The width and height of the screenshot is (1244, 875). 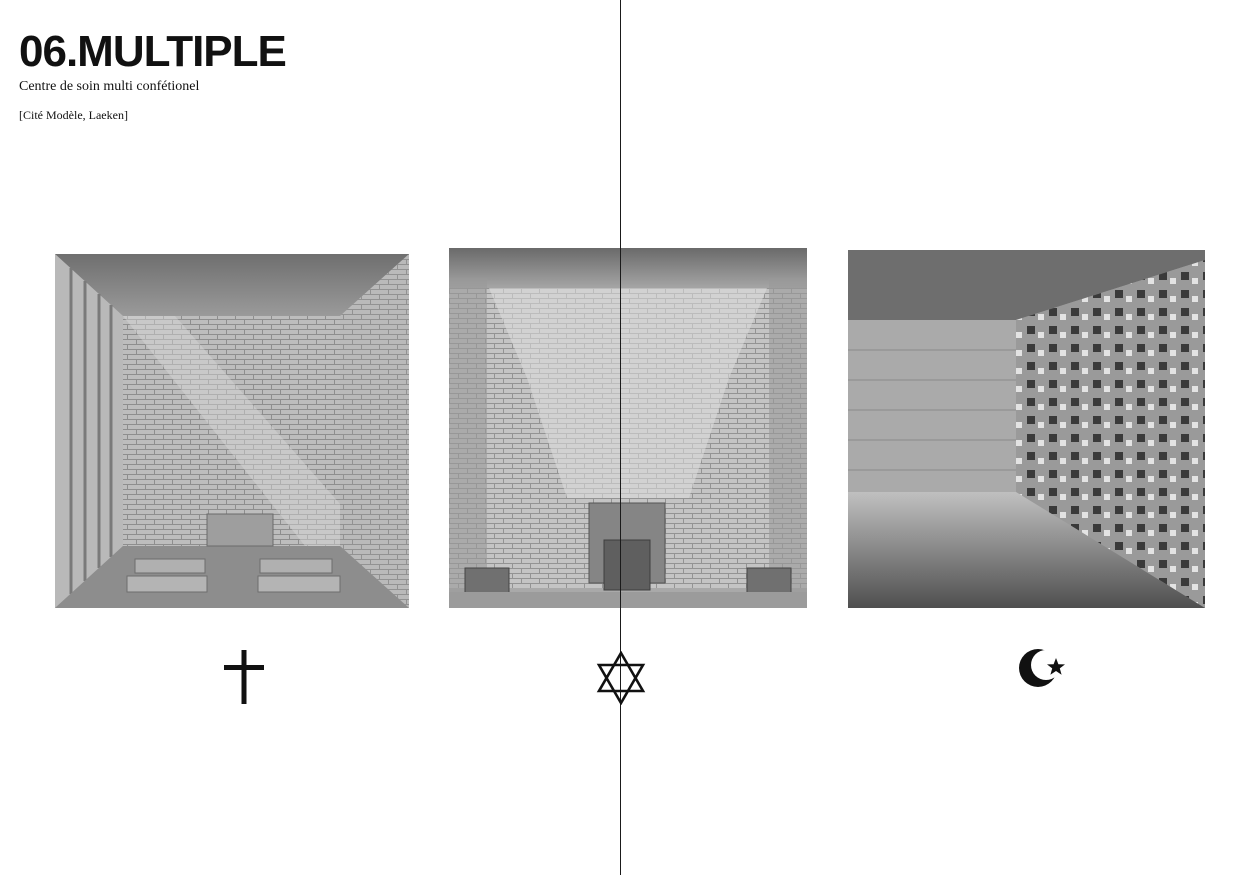 What do you see at coordinates (73, 115) in the screenshot?
I see `location-label: [Cité Modèle, Laeken]` at bounding box center [73, 115].